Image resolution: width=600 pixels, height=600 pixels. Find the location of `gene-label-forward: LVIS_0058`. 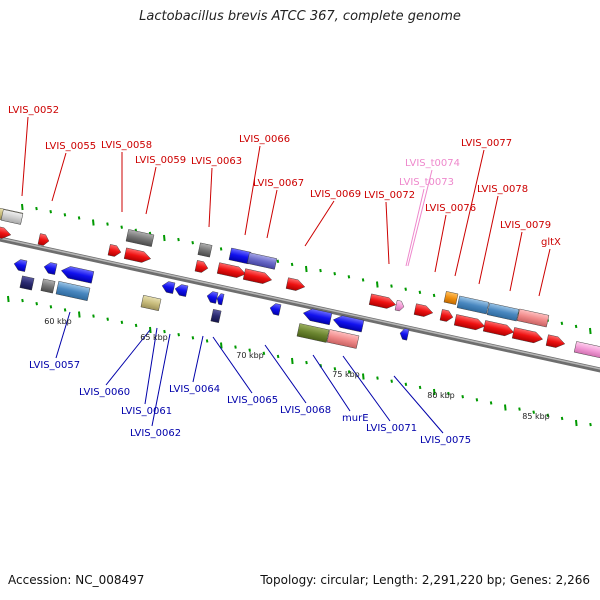

gene-label-forward: LVIS_0058 is located at coordinates (126, 145).